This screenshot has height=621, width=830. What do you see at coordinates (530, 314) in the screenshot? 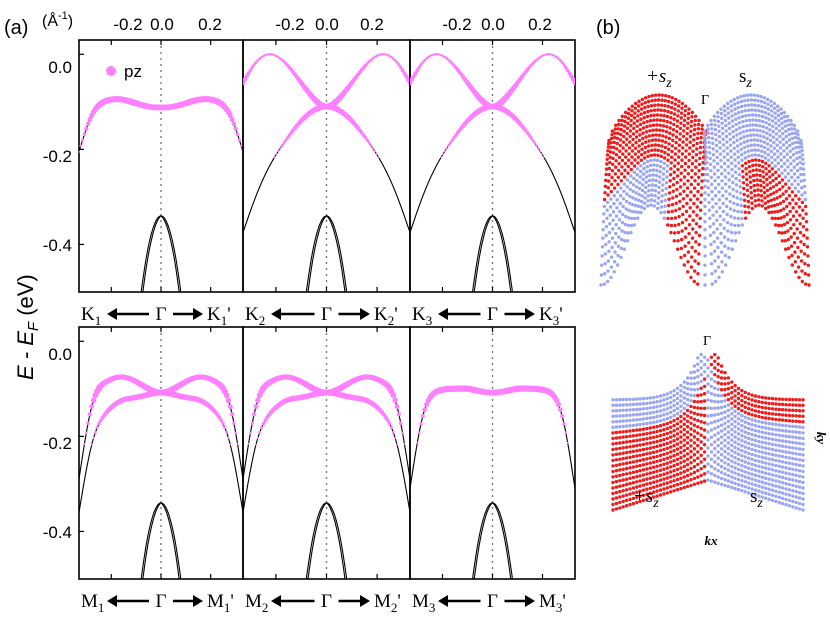
I see `kpath-arrowhead-right-k3` at bounding box center [530, 314].